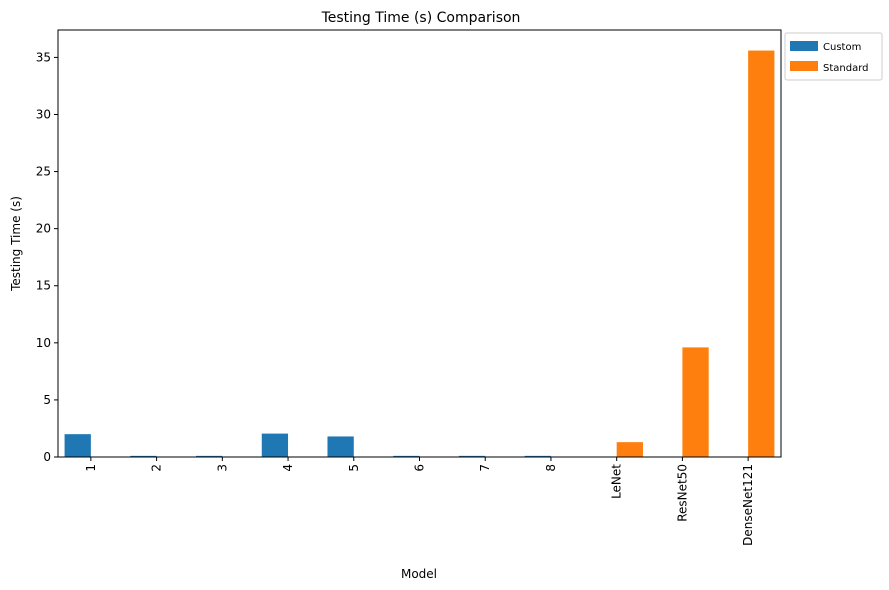 The image size is (889, 590). I want to click on x-axis-label: Model, so click(419, 574).